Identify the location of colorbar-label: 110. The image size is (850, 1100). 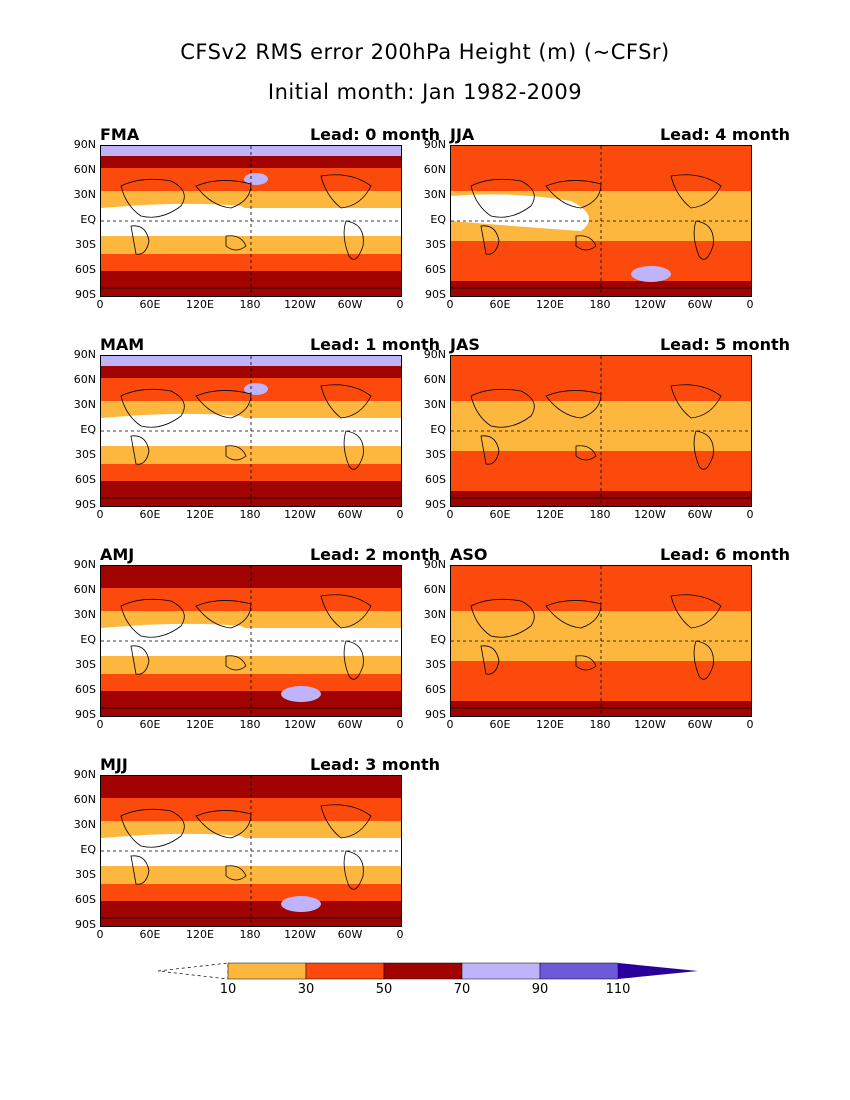
(618, 989).